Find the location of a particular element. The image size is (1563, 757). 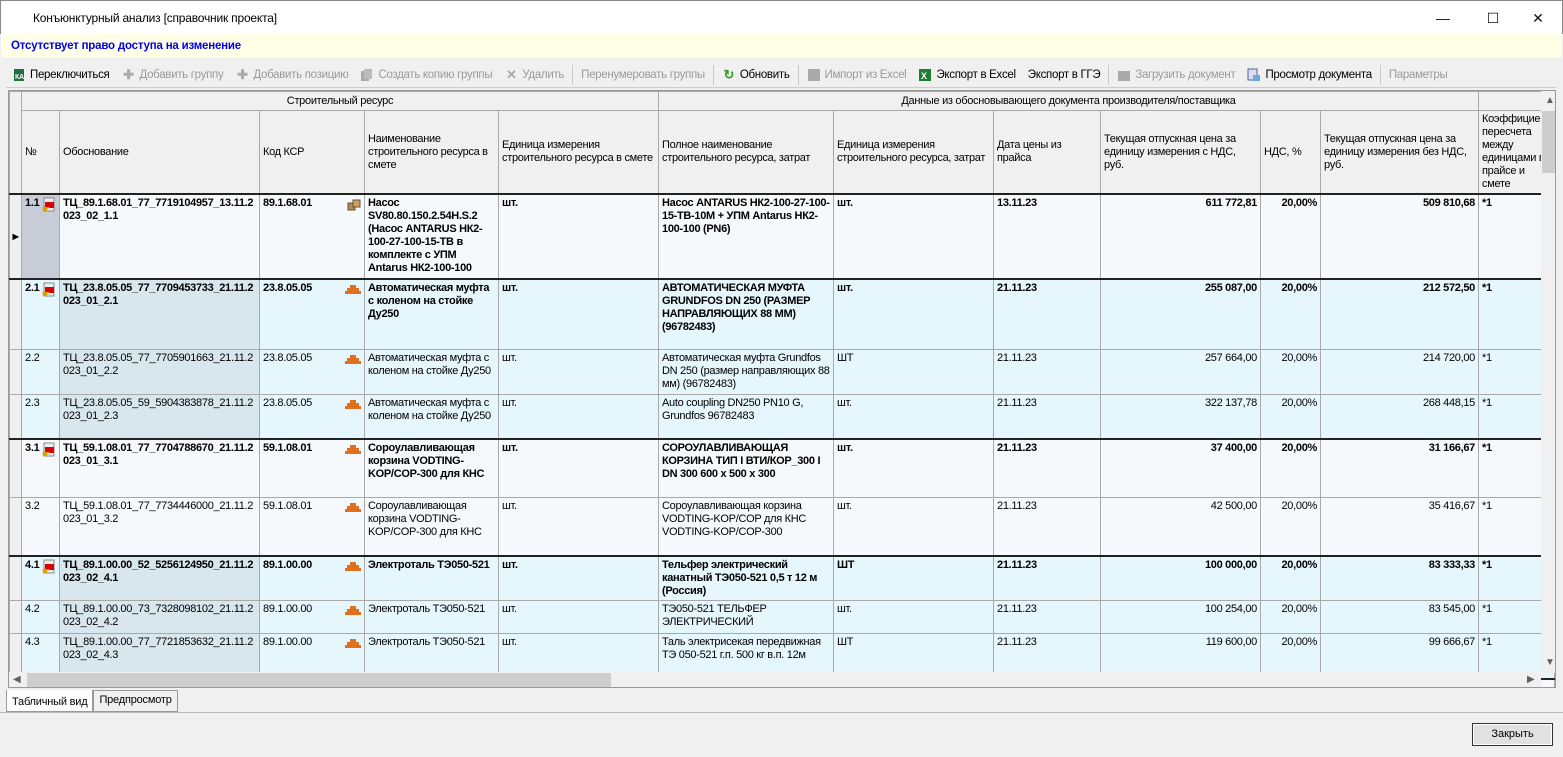

cell-price-novat: 99 666,67 is located at coordinates (1399, 656).